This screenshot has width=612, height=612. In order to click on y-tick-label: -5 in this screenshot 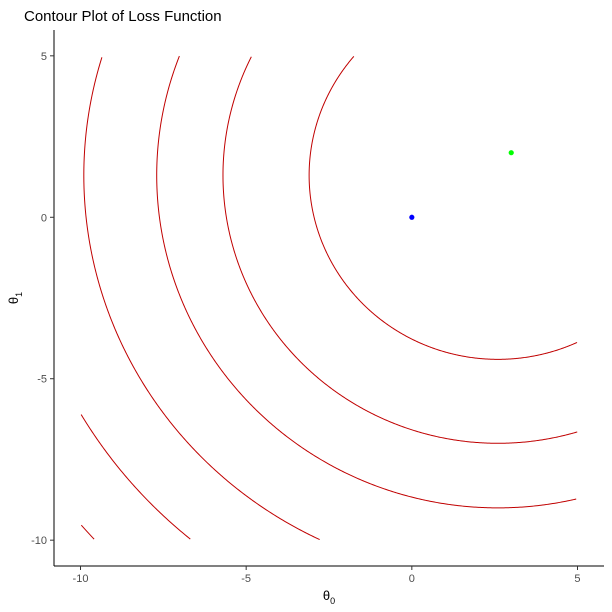, I will do `click(42, 380)`.